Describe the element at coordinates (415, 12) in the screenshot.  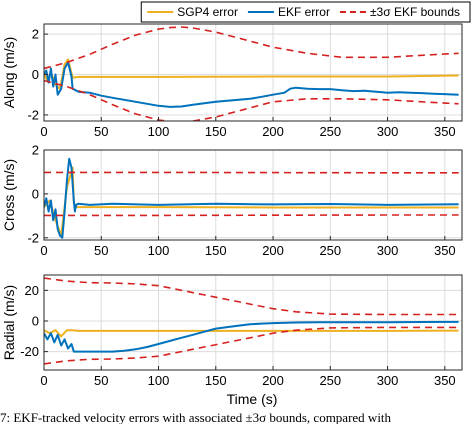
I see `legend-label-bounds: ±3σ EKF bounds` at that location.